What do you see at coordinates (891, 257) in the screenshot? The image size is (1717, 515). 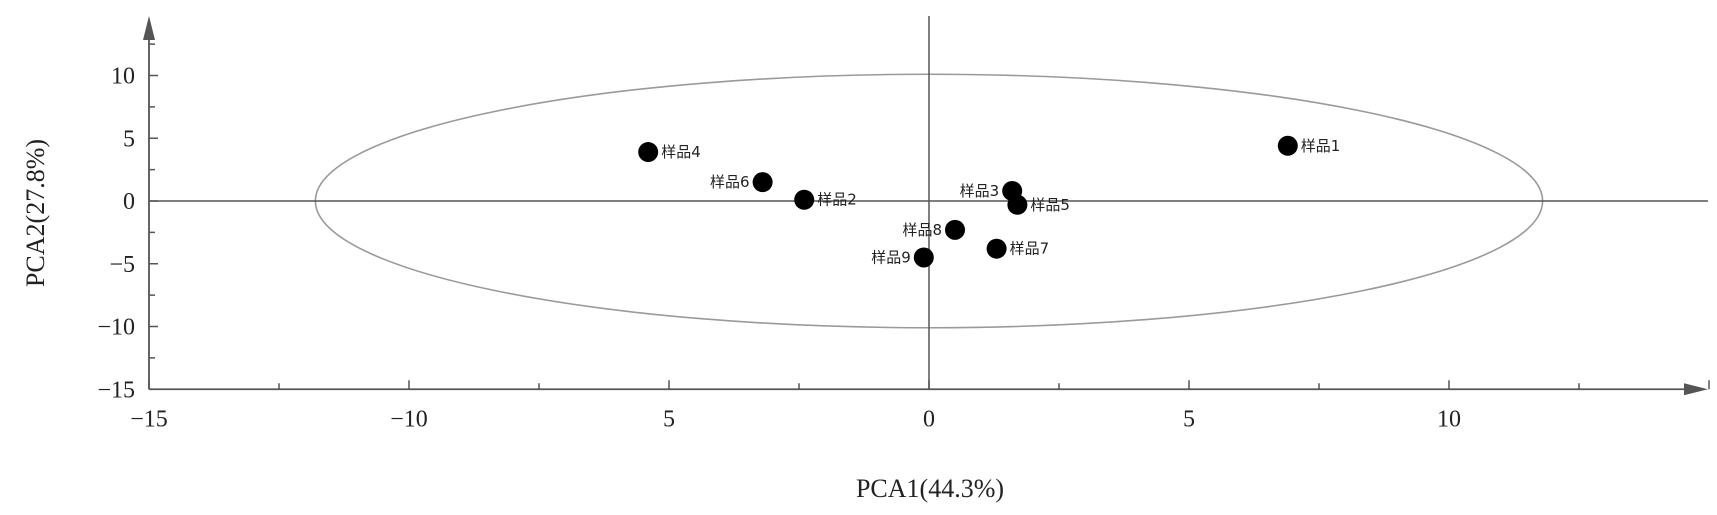 I see `point-label: 样品9` at bounding box center [891, 257].